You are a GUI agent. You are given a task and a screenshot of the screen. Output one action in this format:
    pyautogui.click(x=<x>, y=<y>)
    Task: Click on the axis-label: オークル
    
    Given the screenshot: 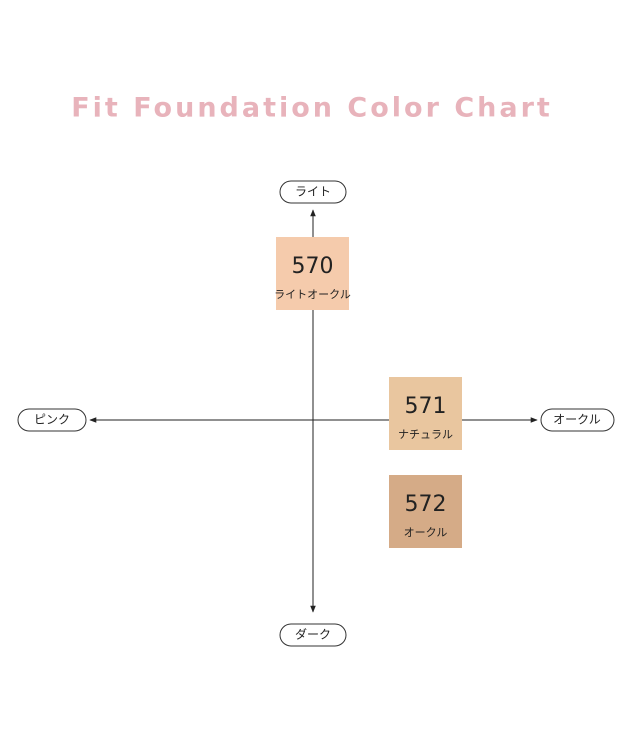 What is the action you would take?
    pyautogui.click(x=577, y=420)
    